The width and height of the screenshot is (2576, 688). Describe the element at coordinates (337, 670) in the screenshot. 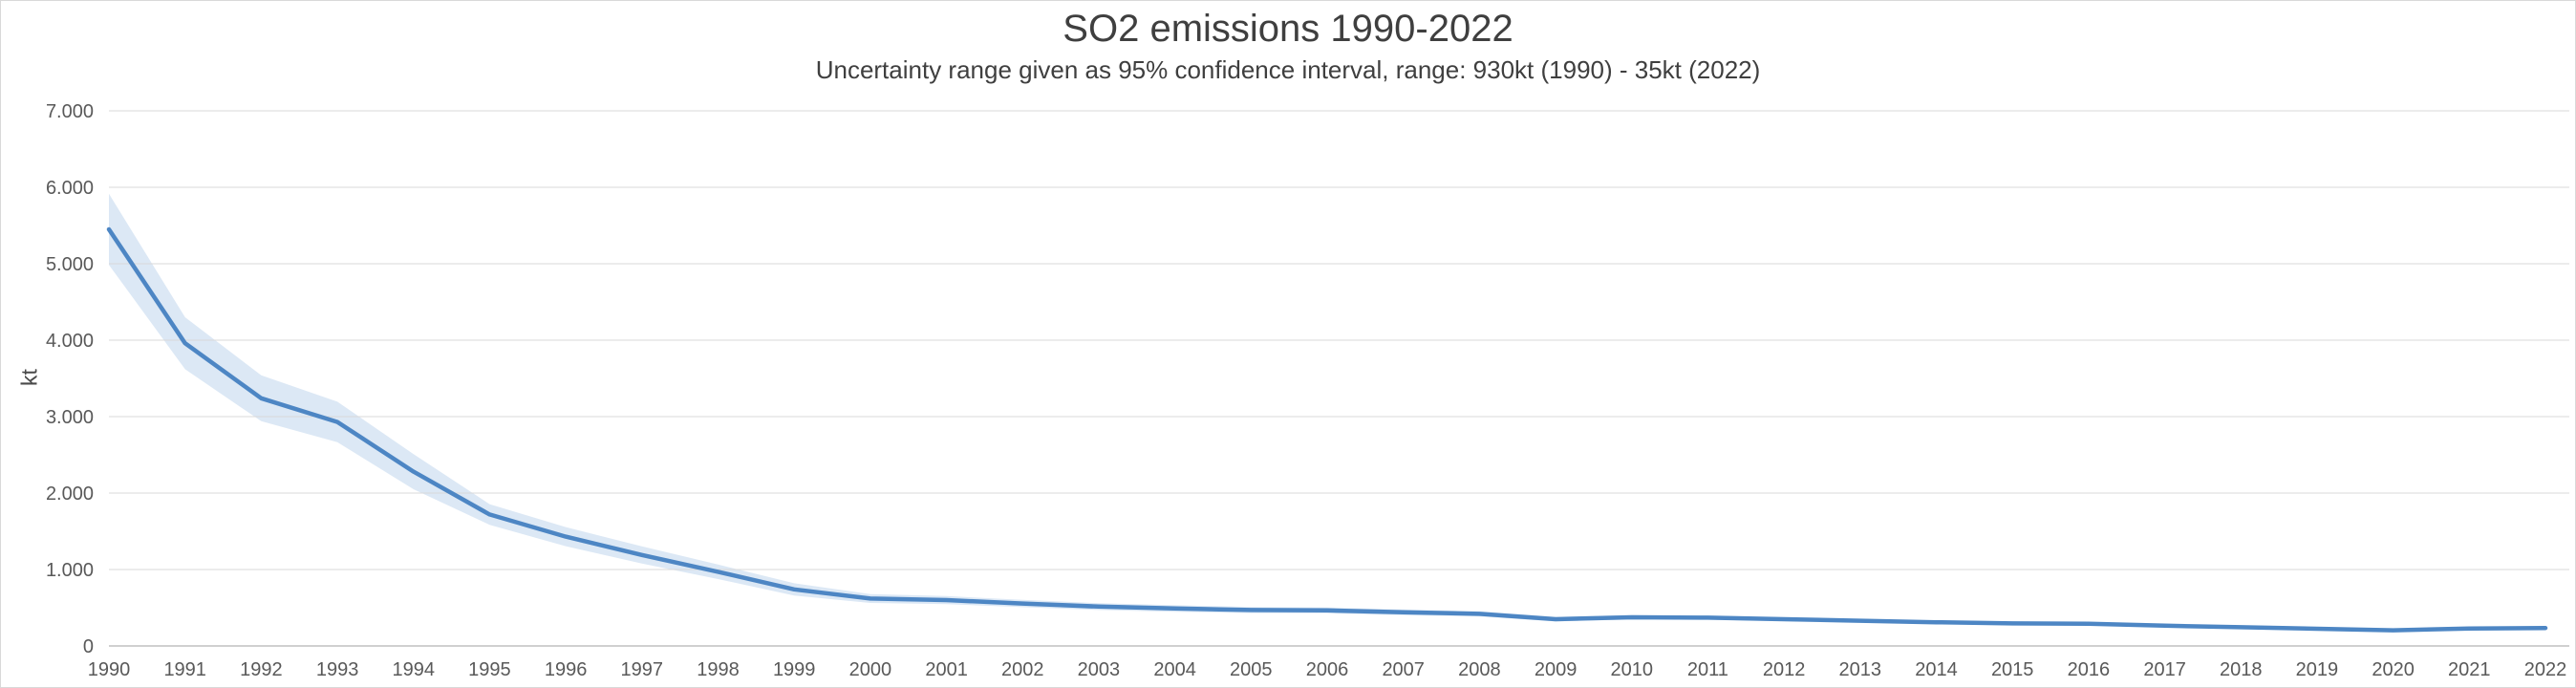

I see `x-tick-label: 1993` at that location.